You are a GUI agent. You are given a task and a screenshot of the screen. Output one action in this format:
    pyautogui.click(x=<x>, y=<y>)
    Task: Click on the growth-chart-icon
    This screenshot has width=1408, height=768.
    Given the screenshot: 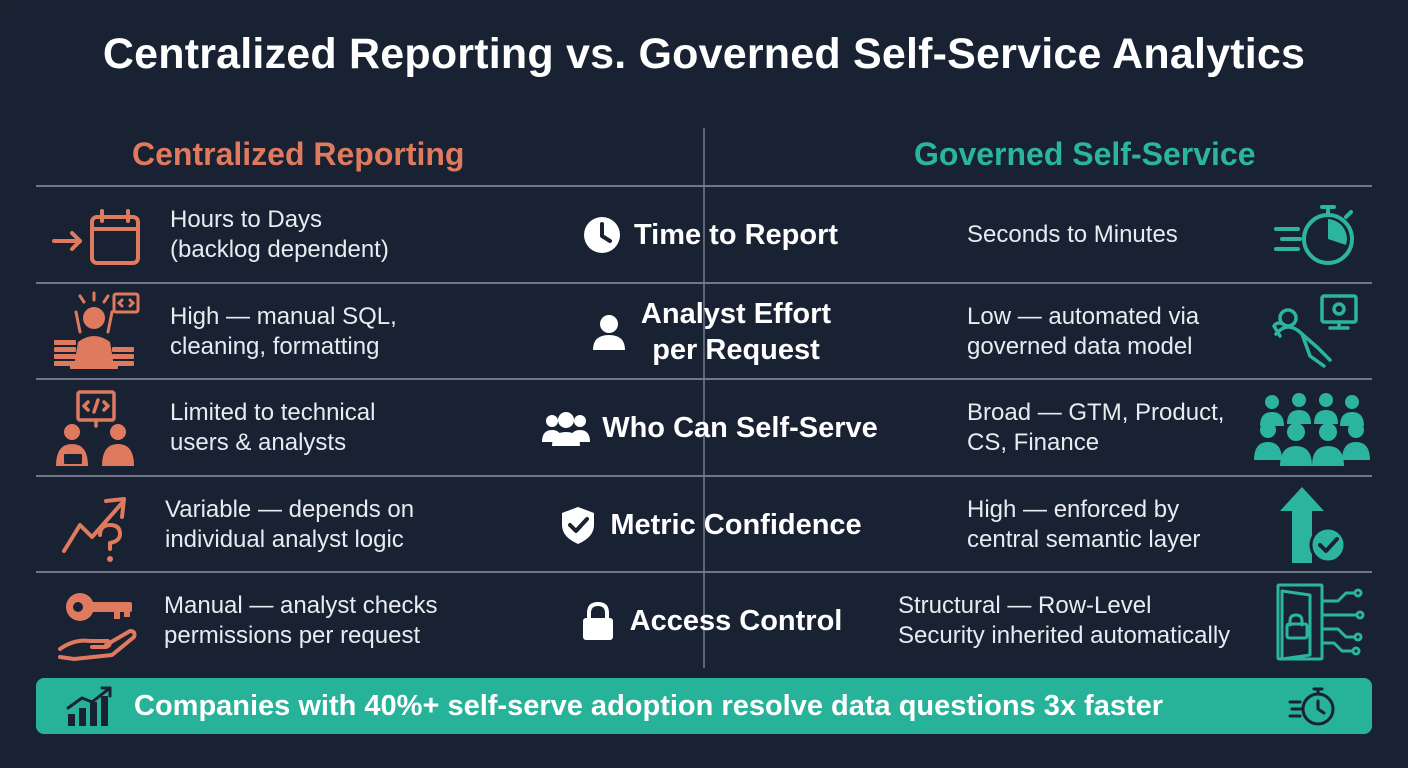 What is the action you would take?
    pyautogui.click(x=91, y=706)
    